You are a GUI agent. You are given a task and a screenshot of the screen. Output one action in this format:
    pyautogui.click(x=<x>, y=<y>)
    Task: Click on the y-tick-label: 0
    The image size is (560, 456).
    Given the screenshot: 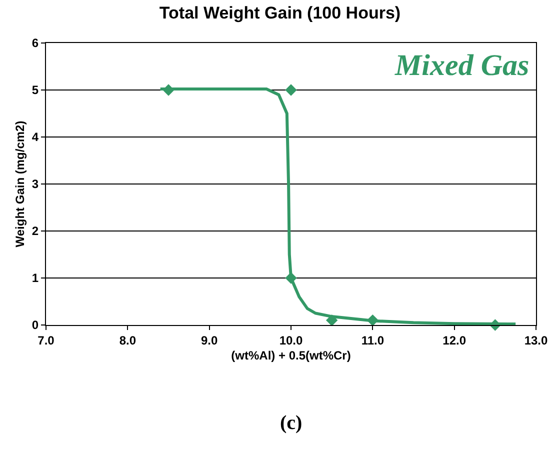 What is the action you would take?
    pyautogui.click(x=35, y=325)
    